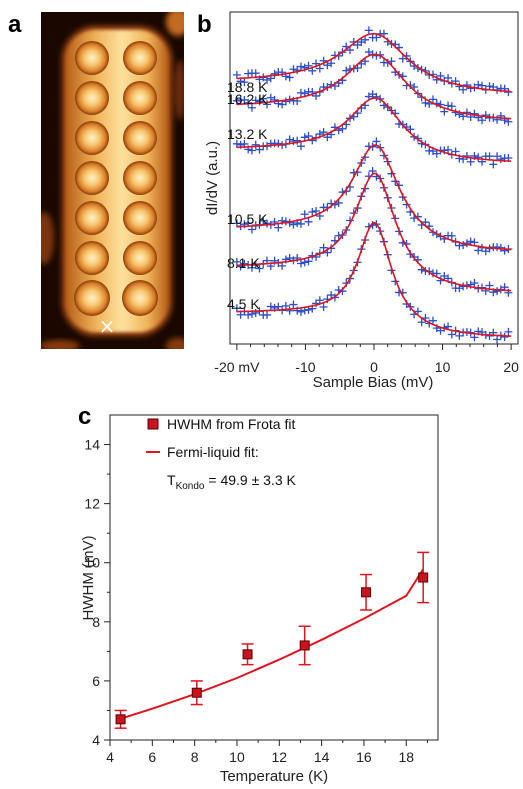 The image size is (523, 789). I want to click on legend-points-label: HWHM from Frota fit, so click(231, 424).